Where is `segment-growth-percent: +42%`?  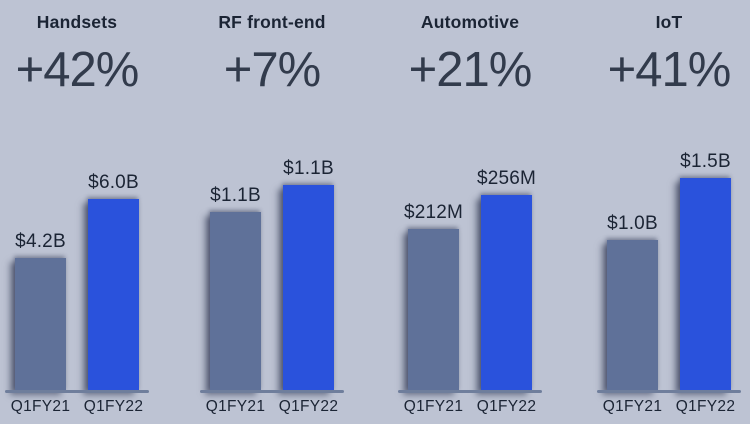 segment-growth-percent: +42% is located at coordinates (77, 70).